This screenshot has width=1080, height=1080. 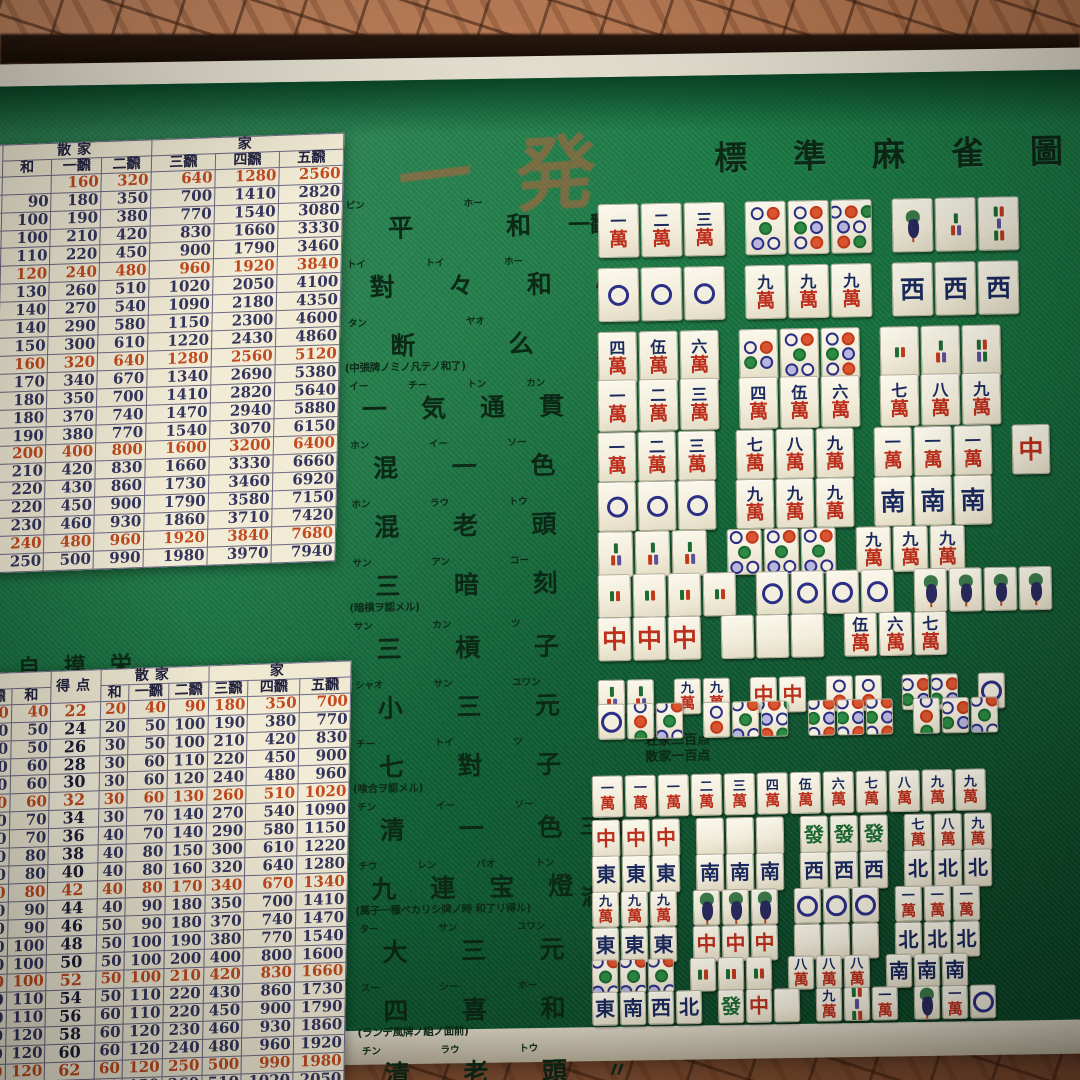 I want to click on tile-character-4: 四萬, so click(x=617, y=358).